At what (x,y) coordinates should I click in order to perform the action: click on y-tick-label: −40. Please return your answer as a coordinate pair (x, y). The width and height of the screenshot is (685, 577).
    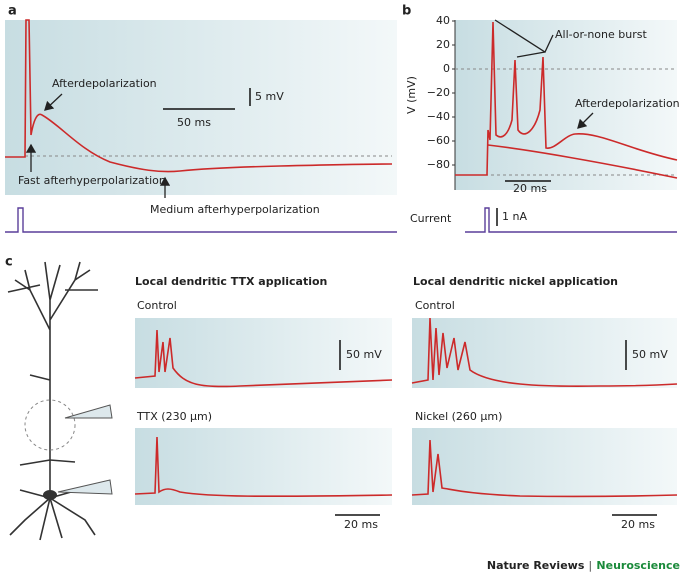
    Looking at the image, I should click on (438, 116).